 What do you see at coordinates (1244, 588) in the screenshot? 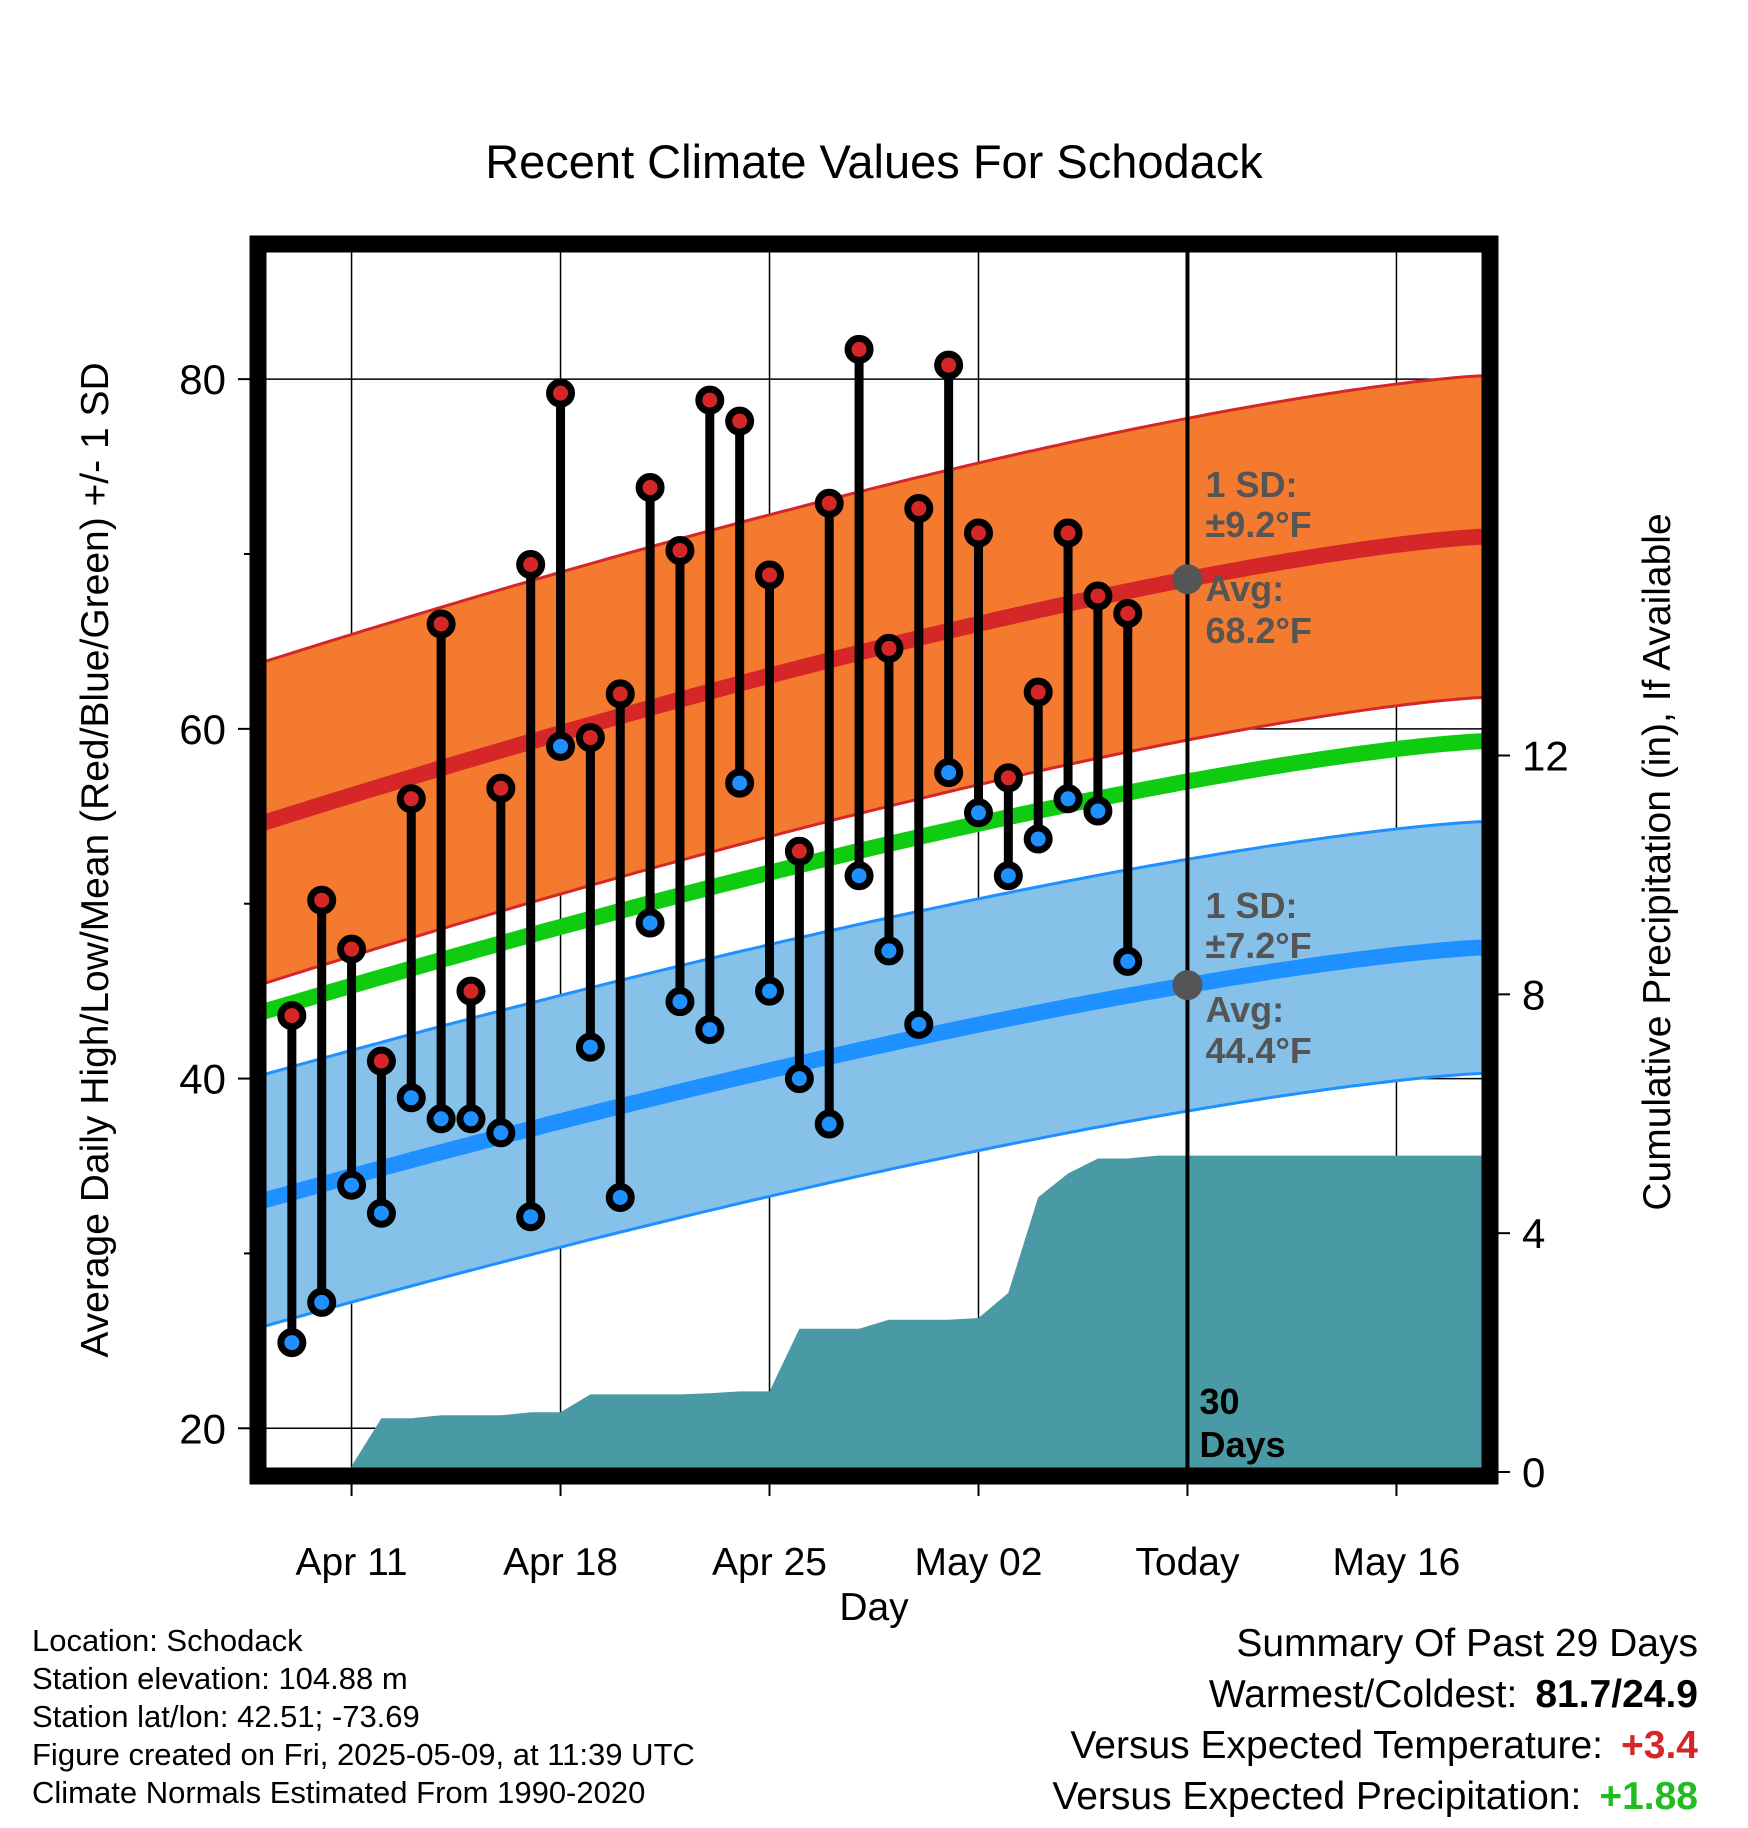
I see `high-avg-label: Avg:` at bounding box center [1244, 588].